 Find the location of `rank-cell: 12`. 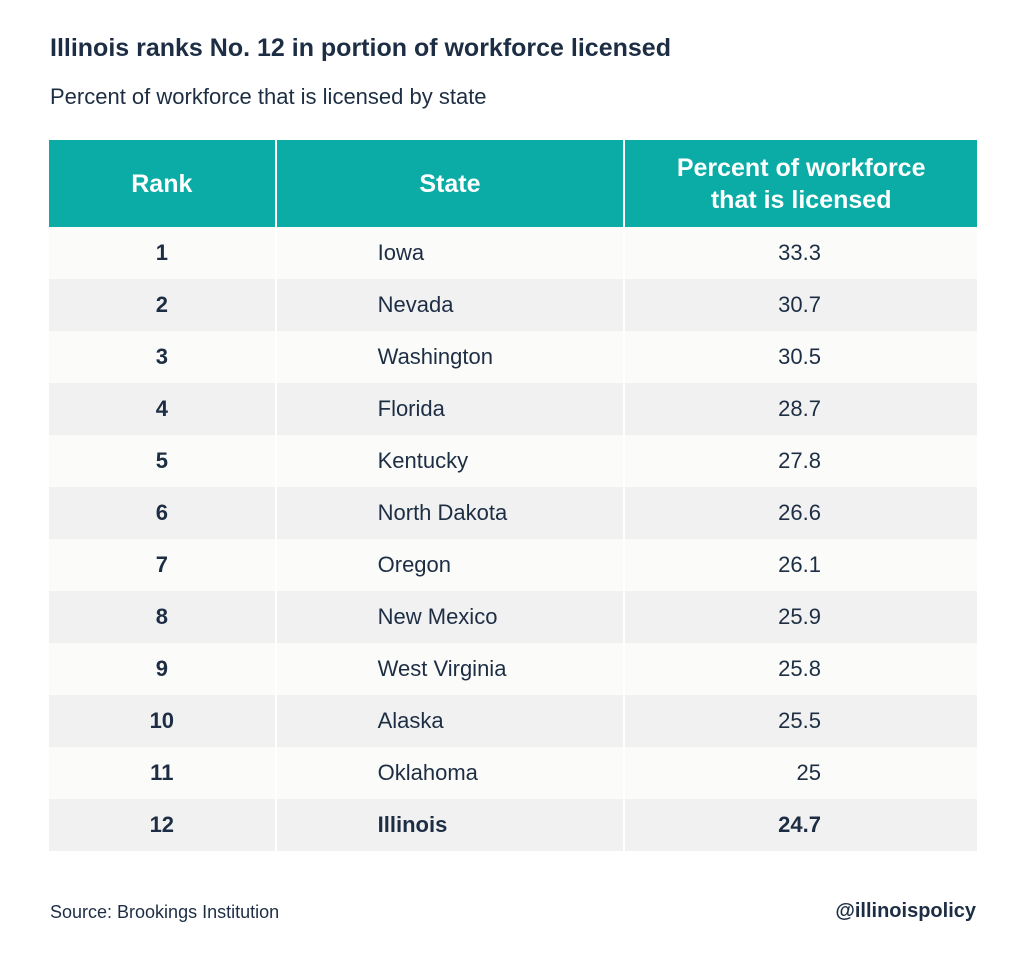

rank-cell: 12 is located at coordinates (163, 825).